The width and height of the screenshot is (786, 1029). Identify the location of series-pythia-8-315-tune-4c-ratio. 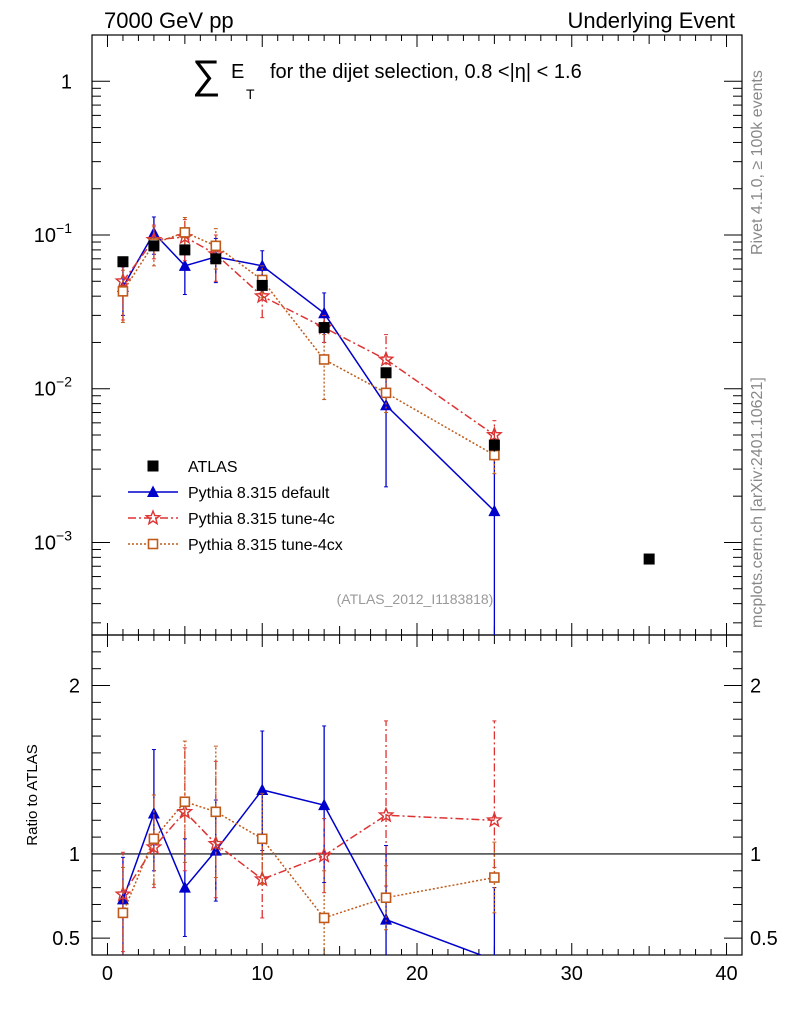
(308, 836).